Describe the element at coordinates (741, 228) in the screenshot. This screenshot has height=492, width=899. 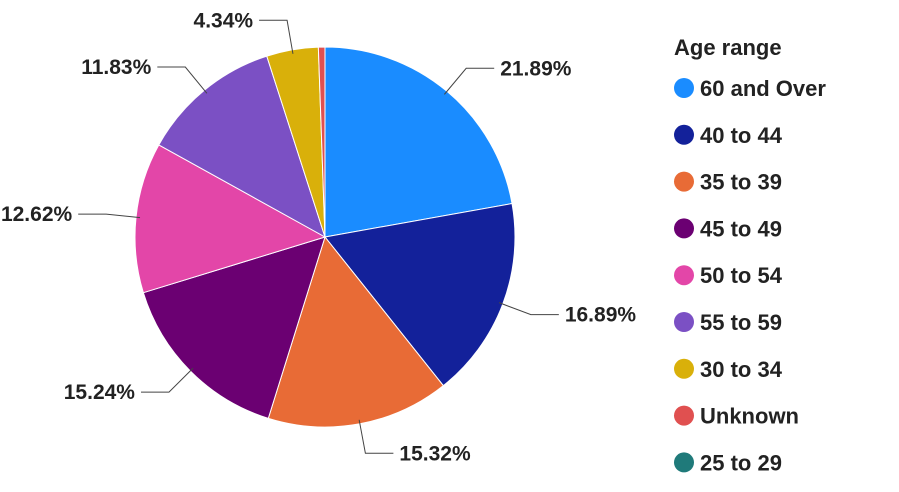
I see `legend-label-45-to-49: 45 to 49` at that location.